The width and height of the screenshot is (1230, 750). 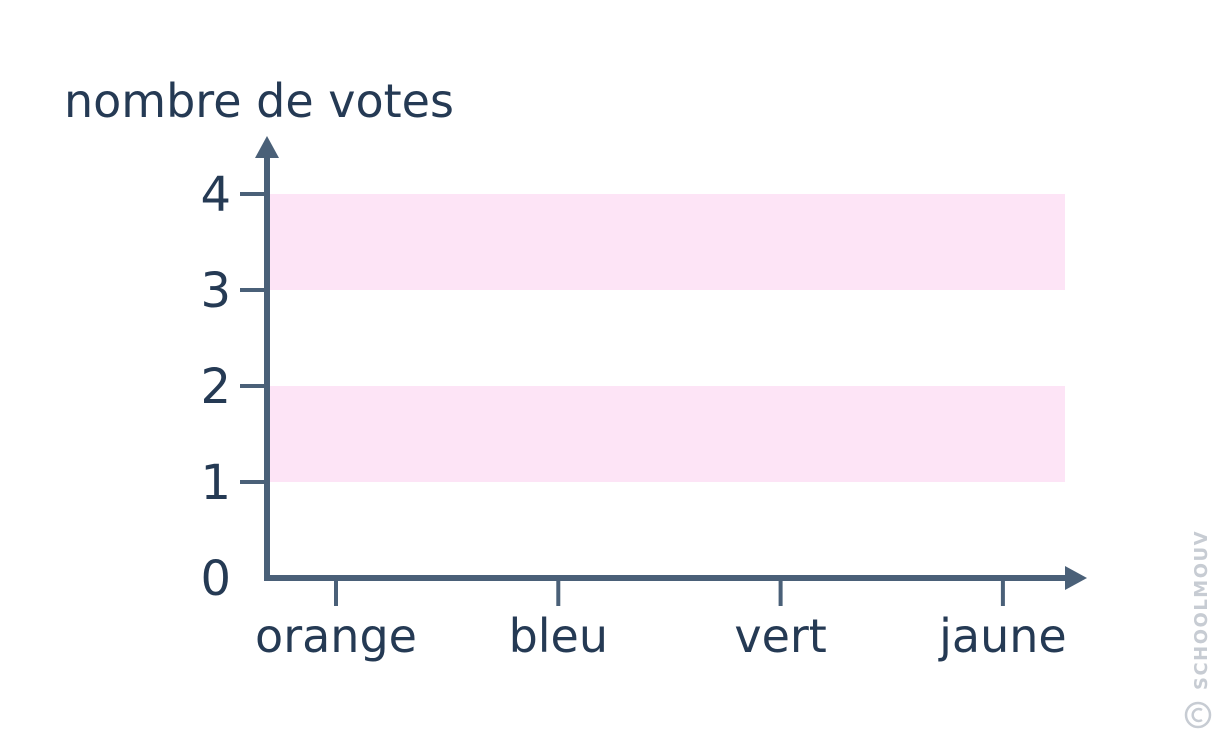 What do you see at coordinates (1076, 578) in the screenshot?
I see `x-axis-arrow` at bounding box center [1076, 578].